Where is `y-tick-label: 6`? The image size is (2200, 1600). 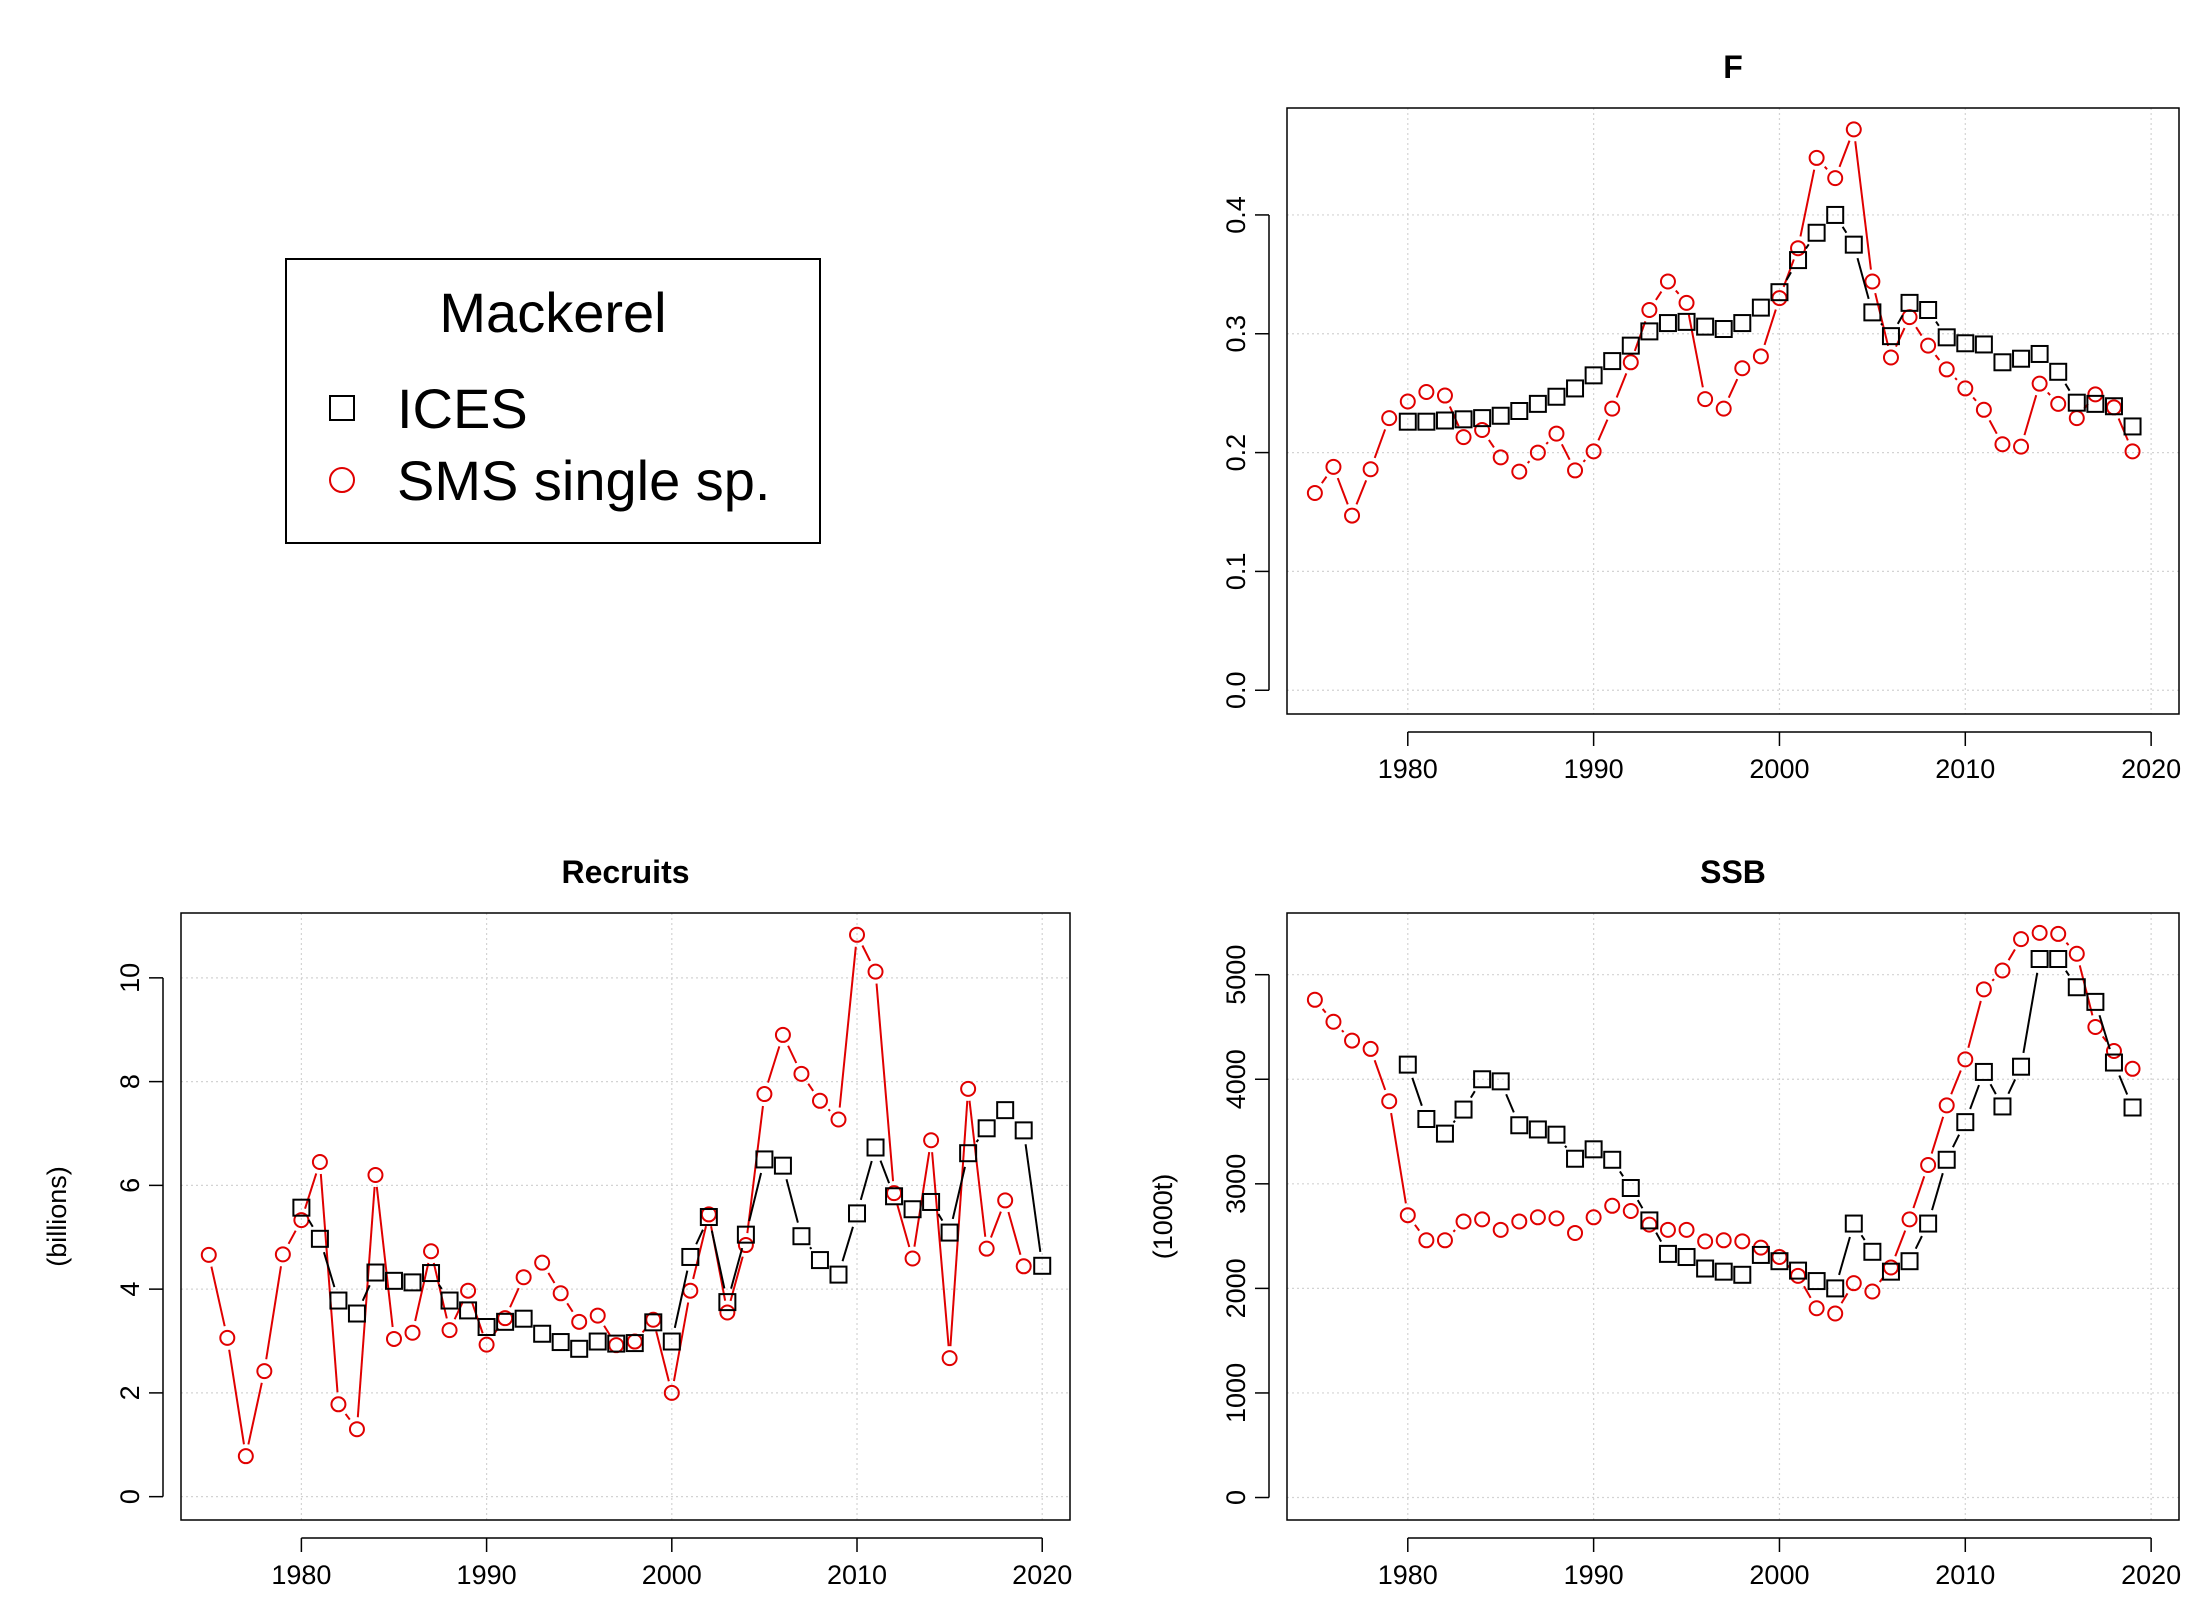 y-tick-label: 6 is located at coordinates (130, 1185).